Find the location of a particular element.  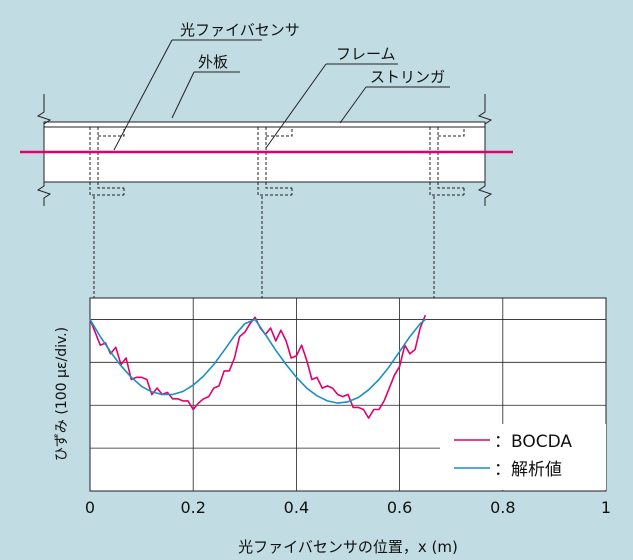

leader-frame is located at coordinates (331, 106).